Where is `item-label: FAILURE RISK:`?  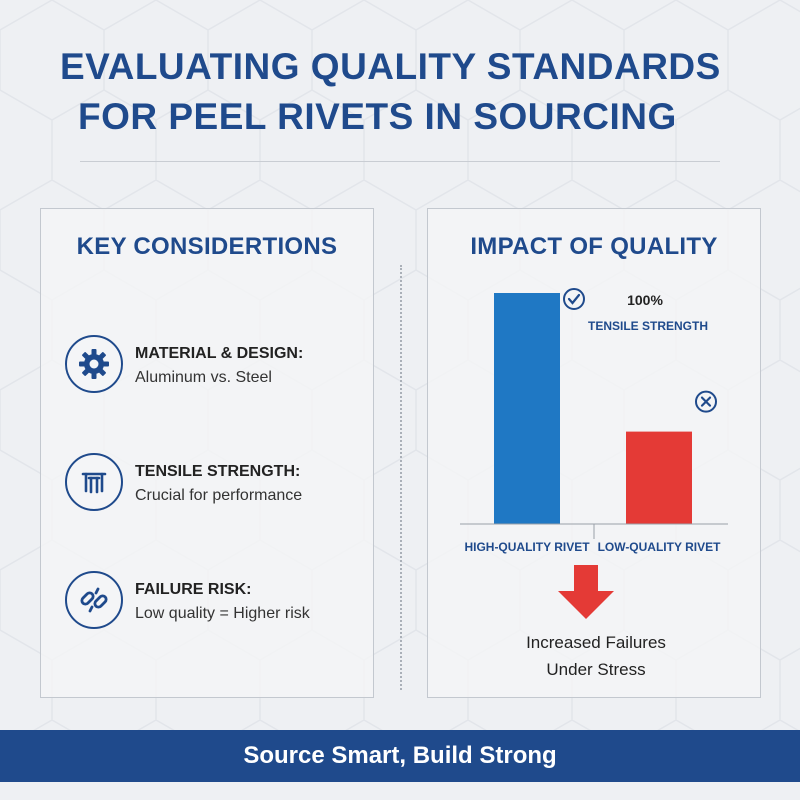 item-label: FAILURE RISK: is located at coordinates (193, 589).